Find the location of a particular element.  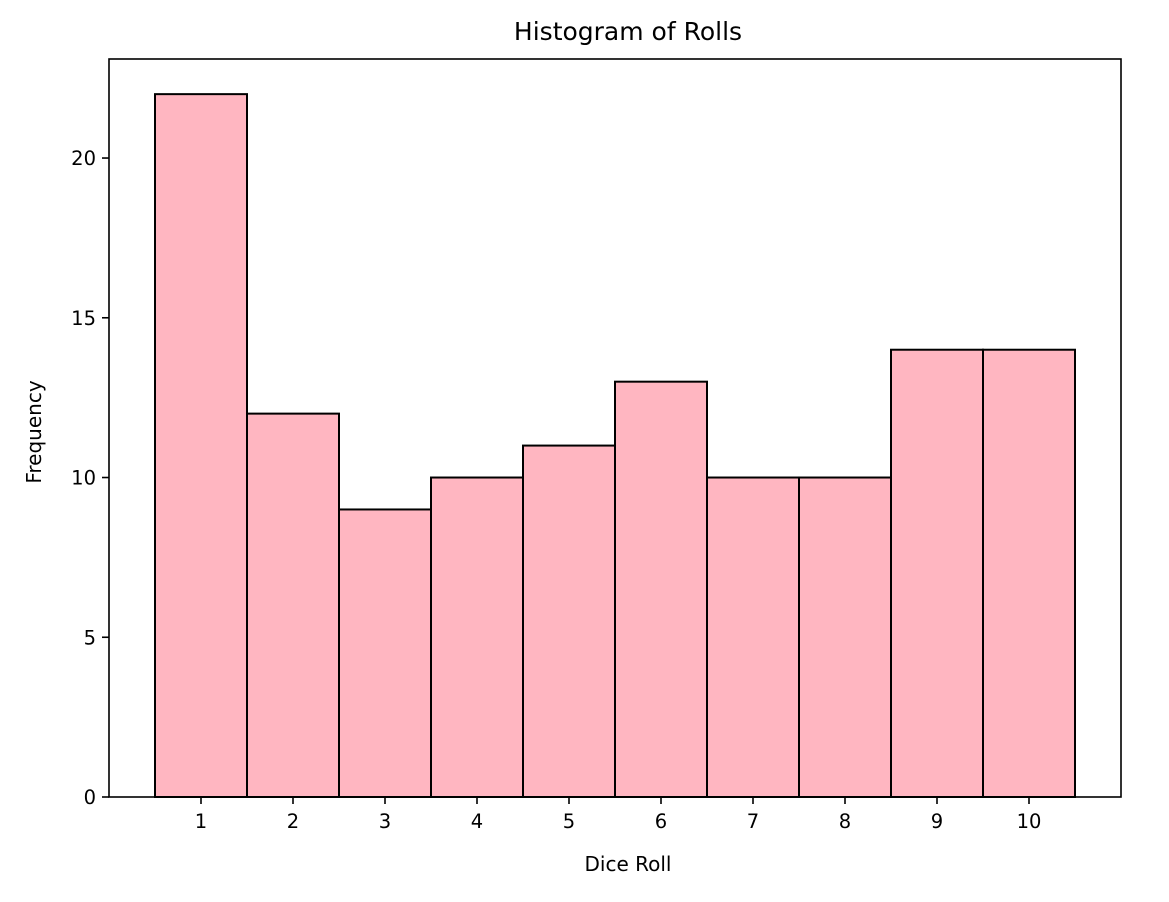

x-tick-label: 3 is located at coordinates (385, 821).